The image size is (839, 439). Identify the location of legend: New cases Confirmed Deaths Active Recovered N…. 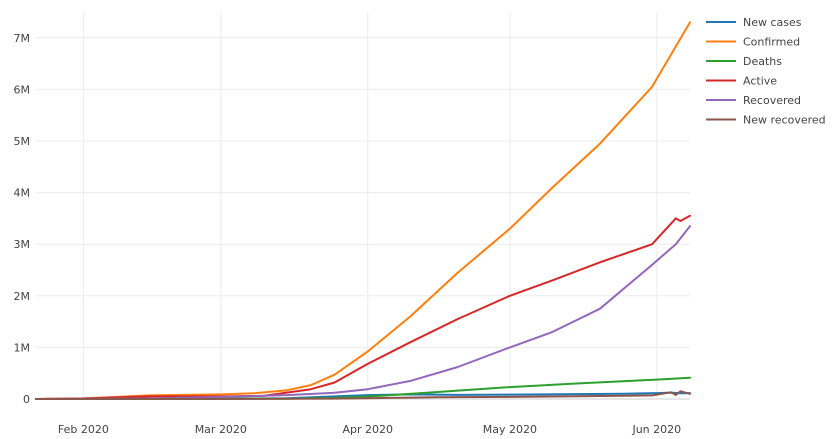
(766, 71).